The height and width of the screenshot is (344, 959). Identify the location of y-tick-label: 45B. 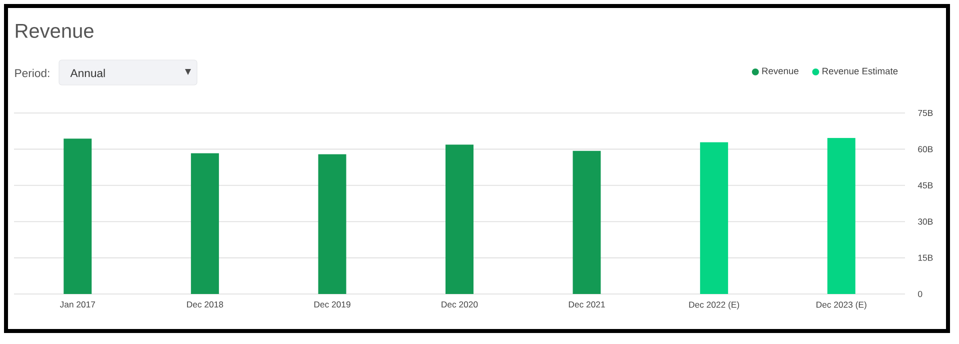
(925, 185).